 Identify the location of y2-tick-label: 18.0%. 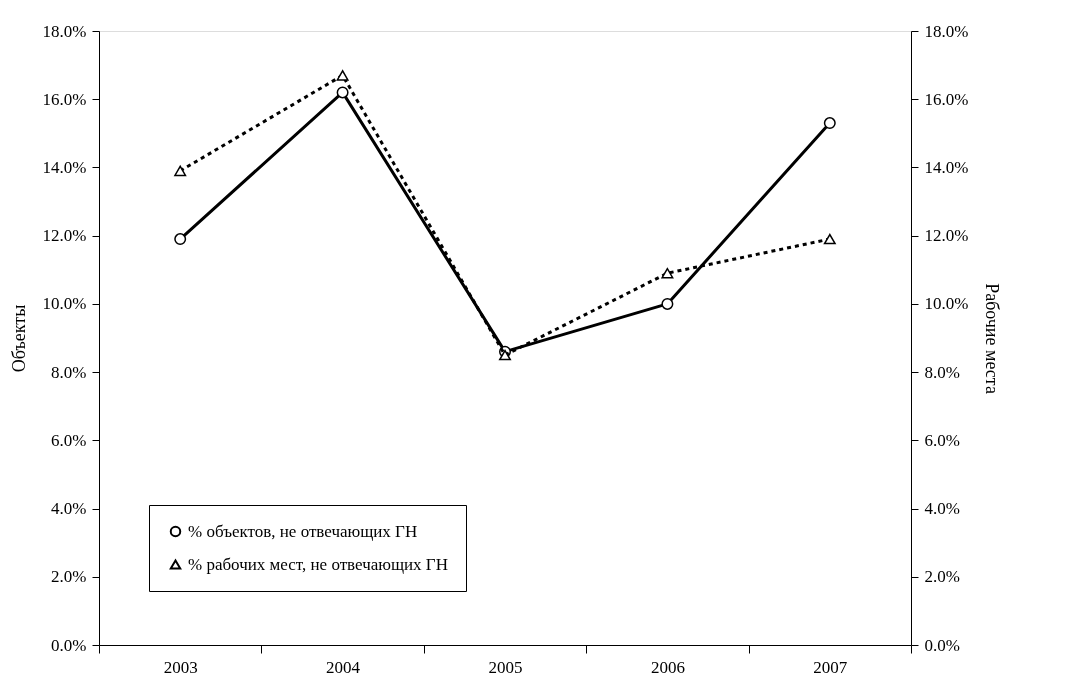
(946, 31).